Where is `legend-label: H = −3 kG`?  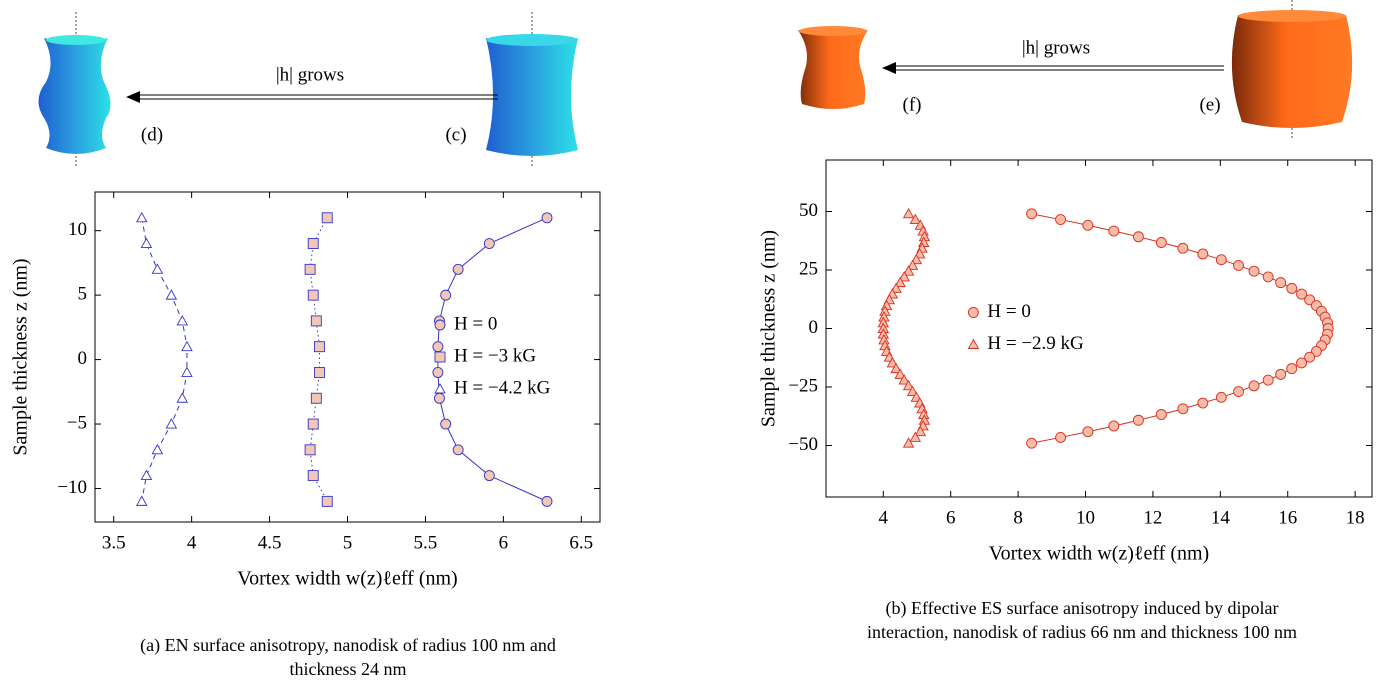 legend-label: H = −3 kG is located at coordinates (495, 355).